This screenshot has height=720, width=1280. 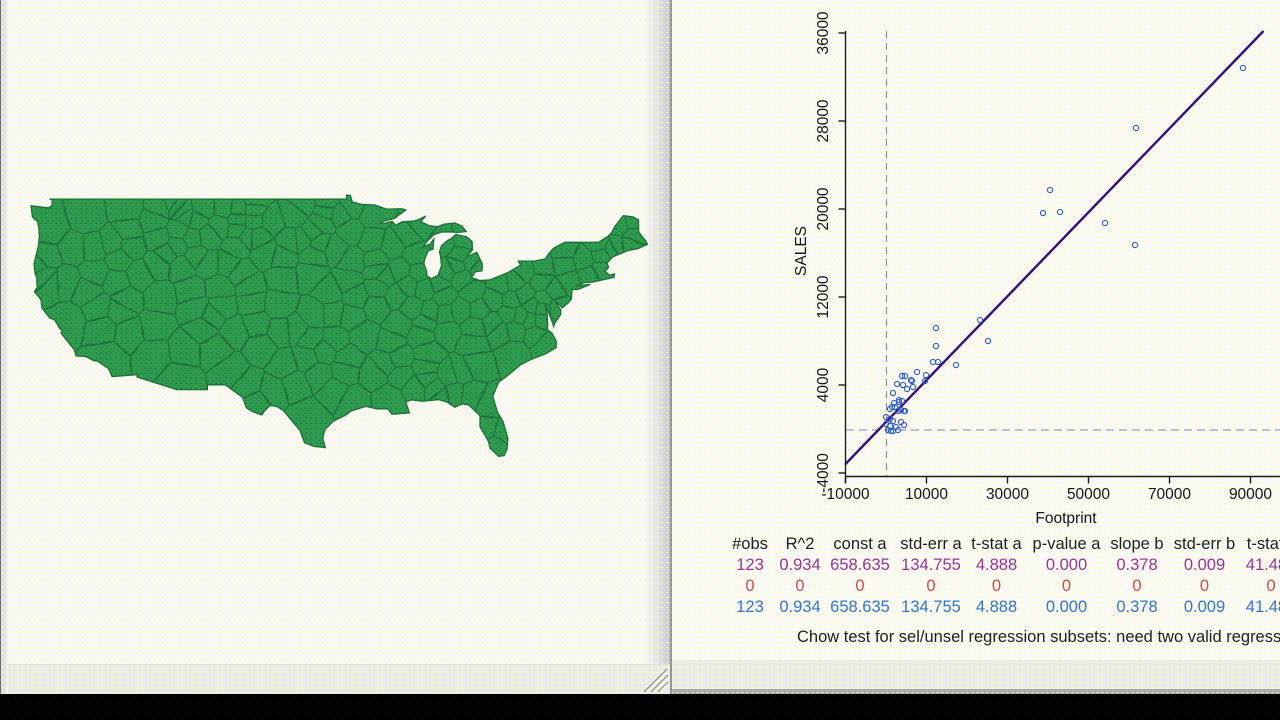 I want to click on svg-text: -4000, so click(x=823, y=473).